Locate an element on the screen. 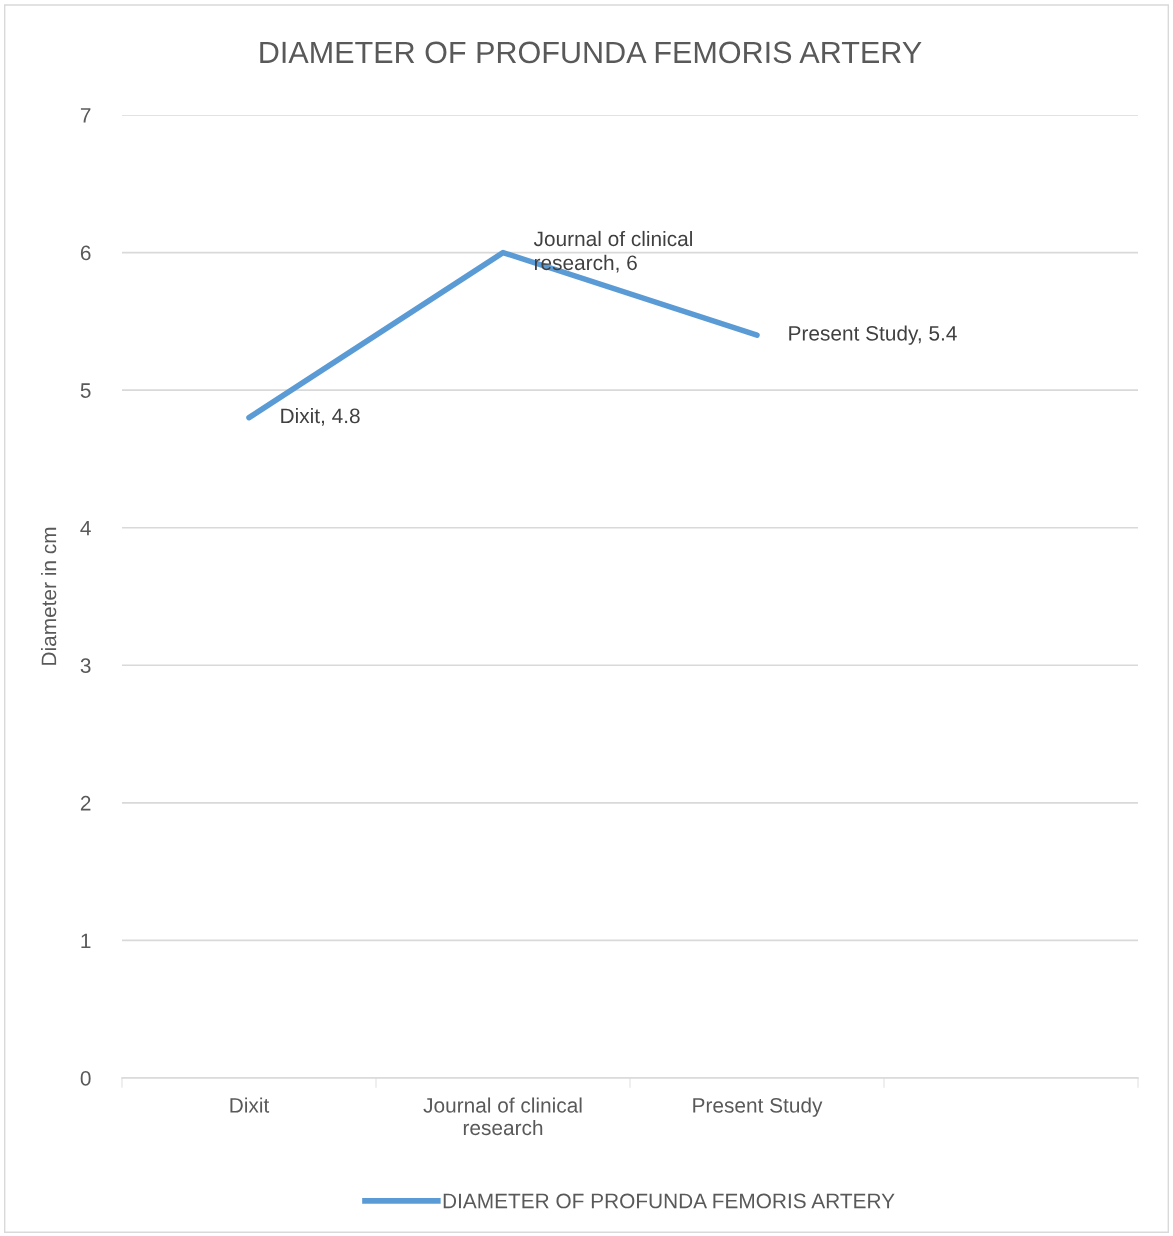 This screenshot has height=1236, width=1173. x-tick-label: Dixit is located at coordinates (250, 1105).